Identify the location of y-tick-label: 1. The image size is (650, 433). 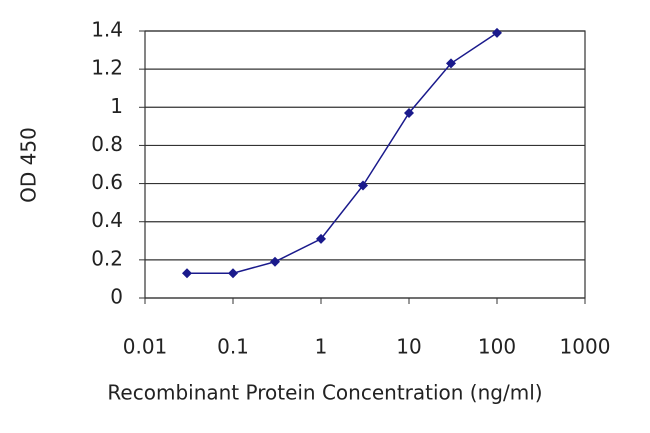
(116, 106).